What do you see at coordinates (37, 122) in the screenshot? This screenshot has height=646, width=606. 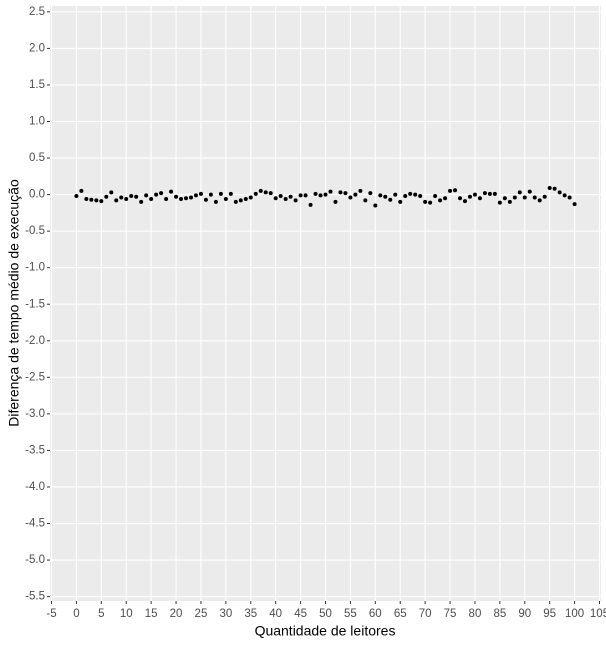 I see `y-tick-label: 1.0` at bounding box center [37, 122].